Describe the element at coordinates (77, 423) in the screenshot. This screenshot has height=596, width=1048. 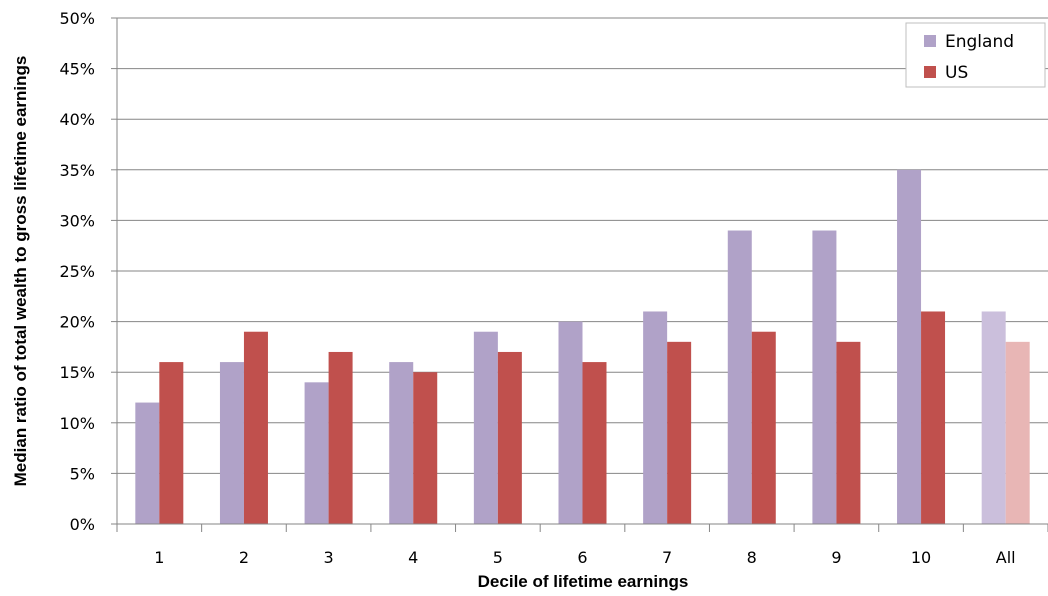
I see `y-tick-label: 10%` at that location.